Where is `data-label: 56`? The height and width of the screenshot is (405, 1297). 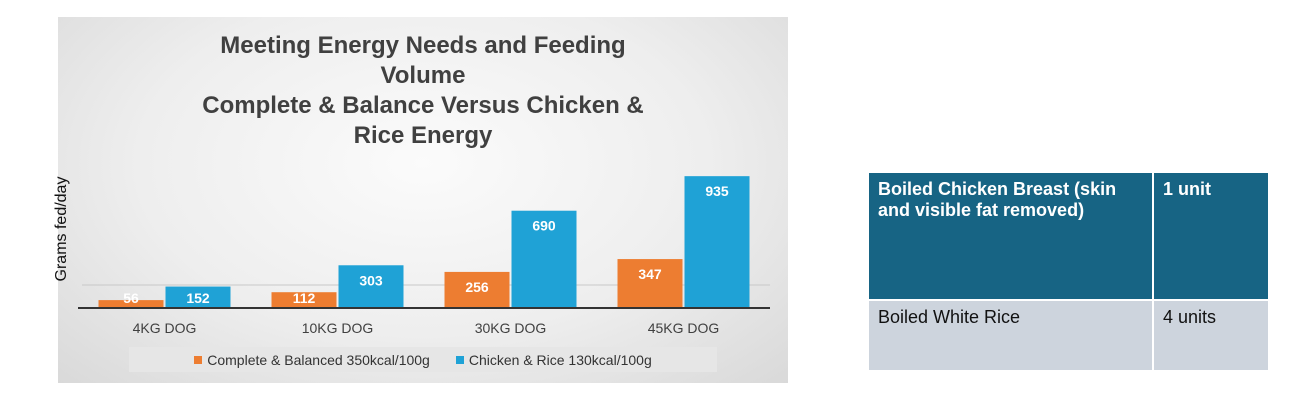
data-label: 56 is located at coordinates (131, 298).